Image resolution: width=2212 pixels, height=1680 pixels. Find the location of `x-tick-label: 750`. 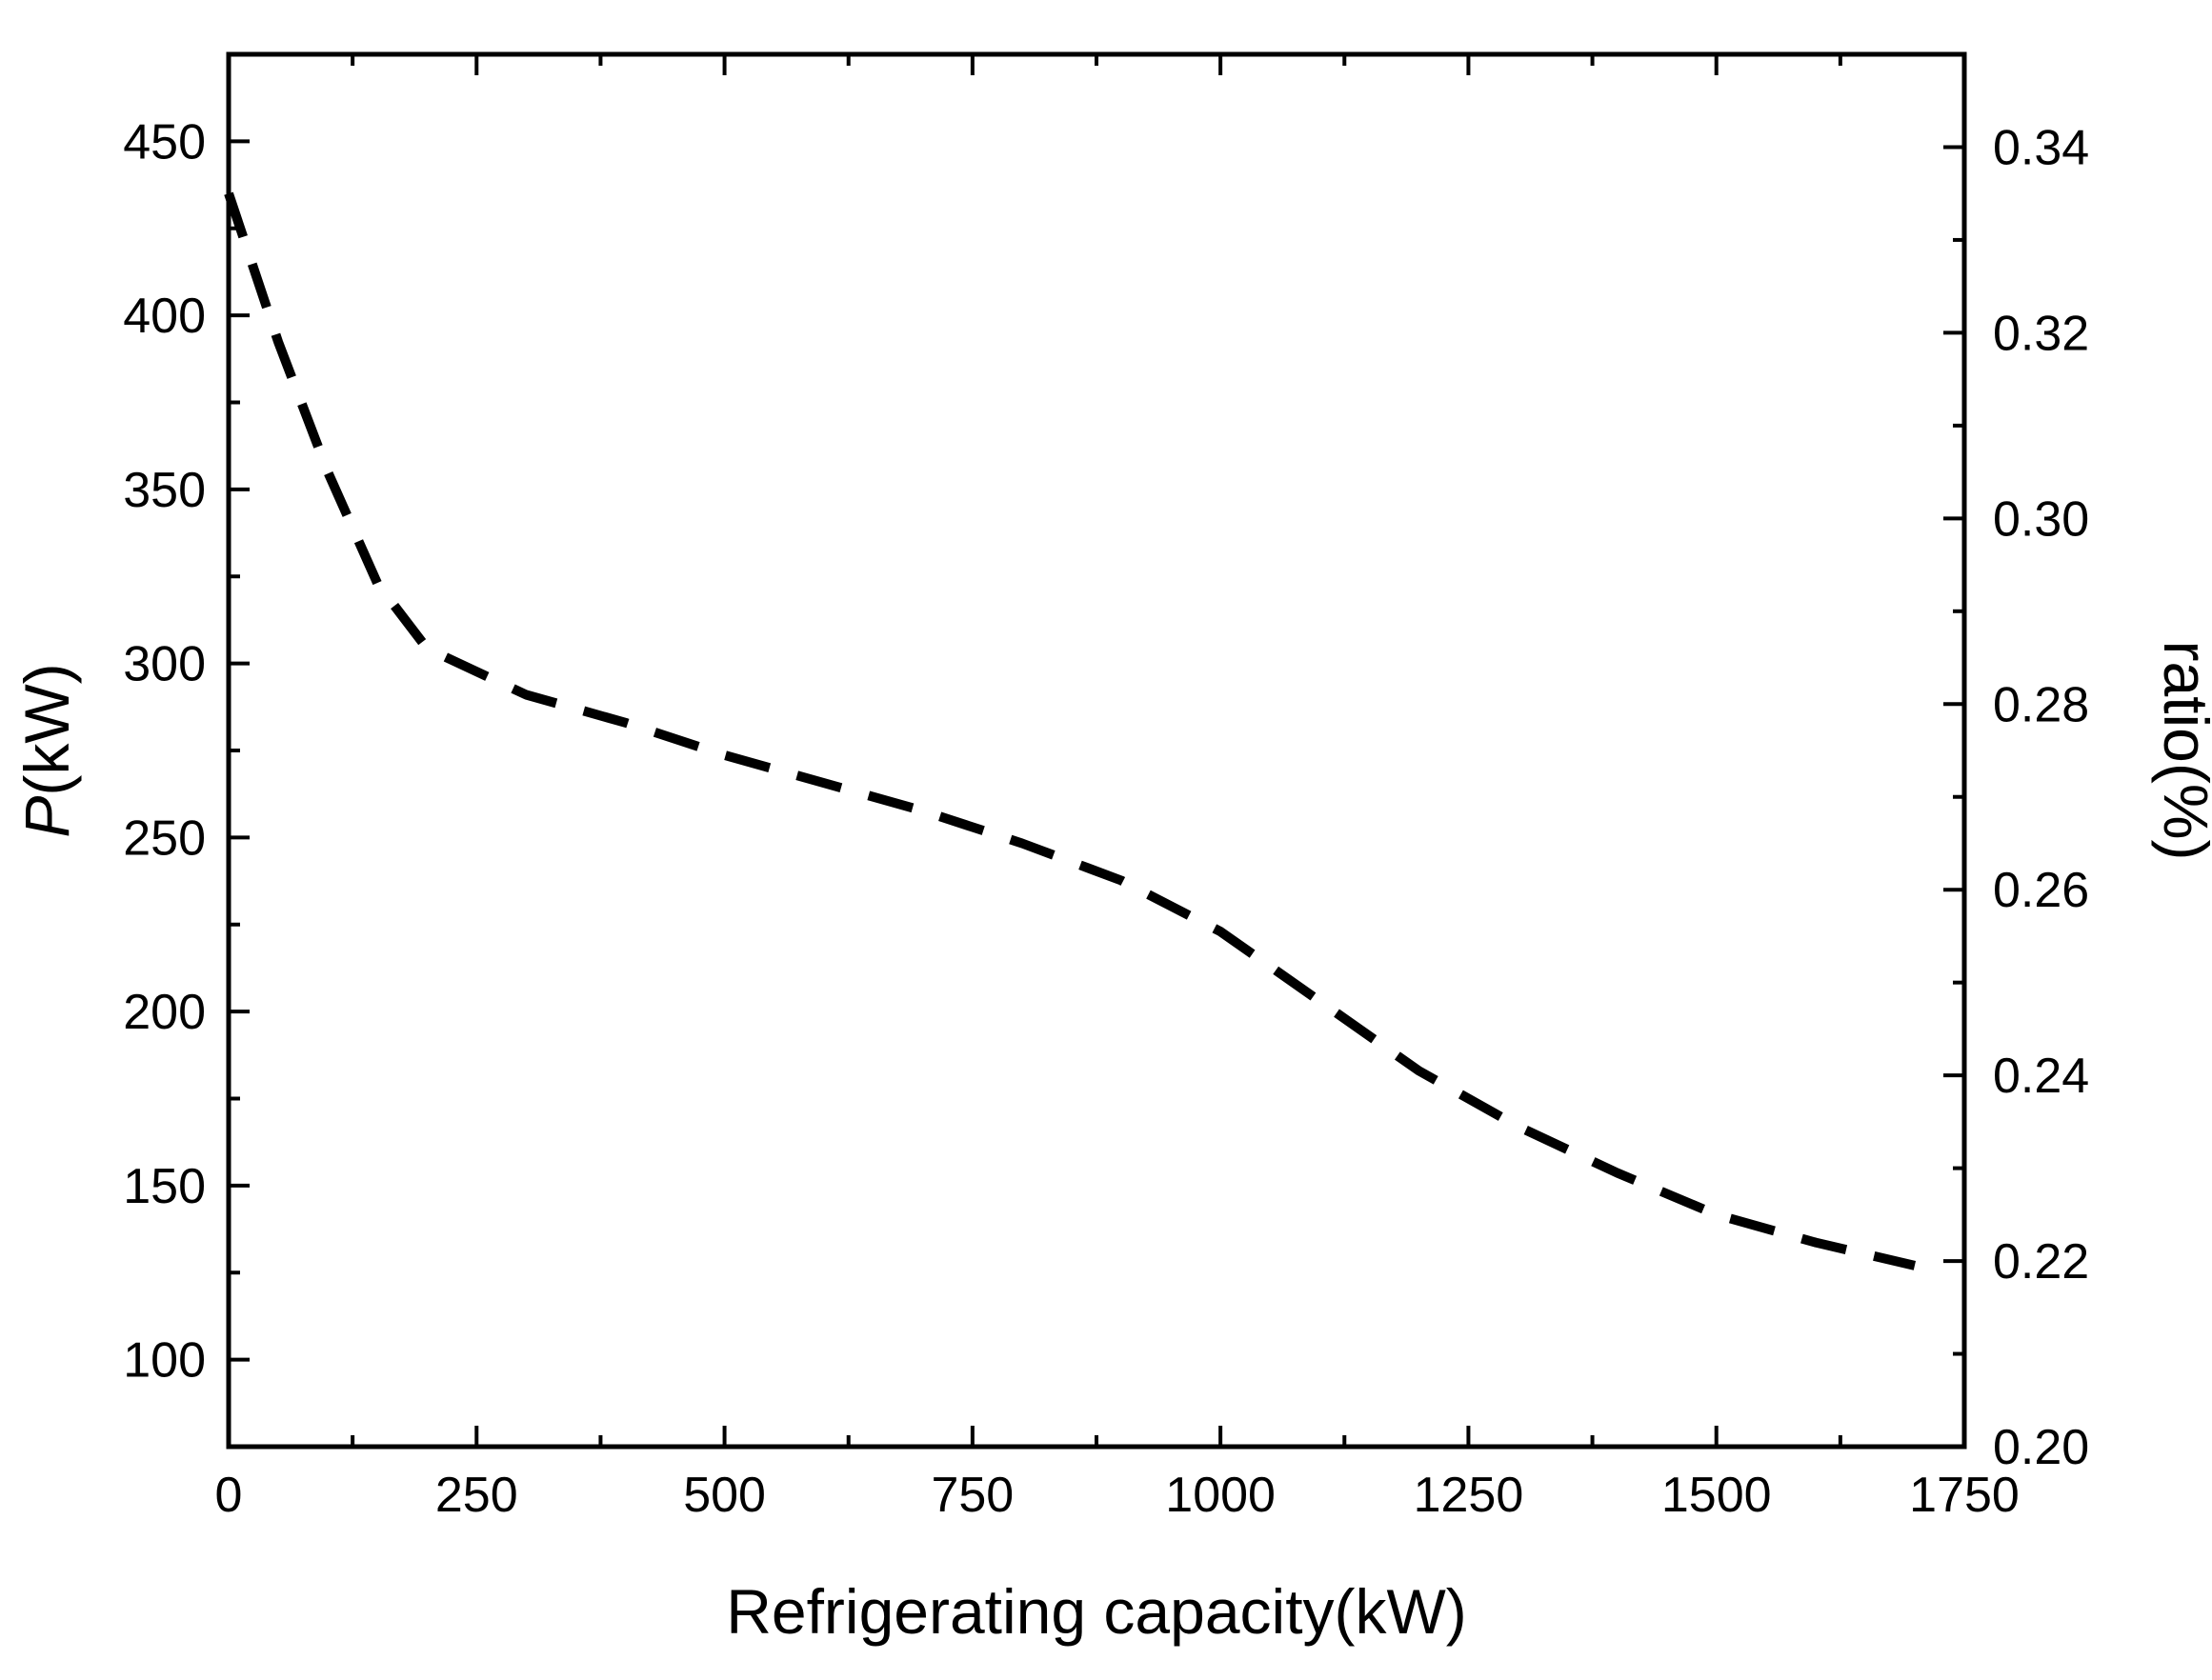

x-tick-label: 750 is located at coordinates (972, 1495).